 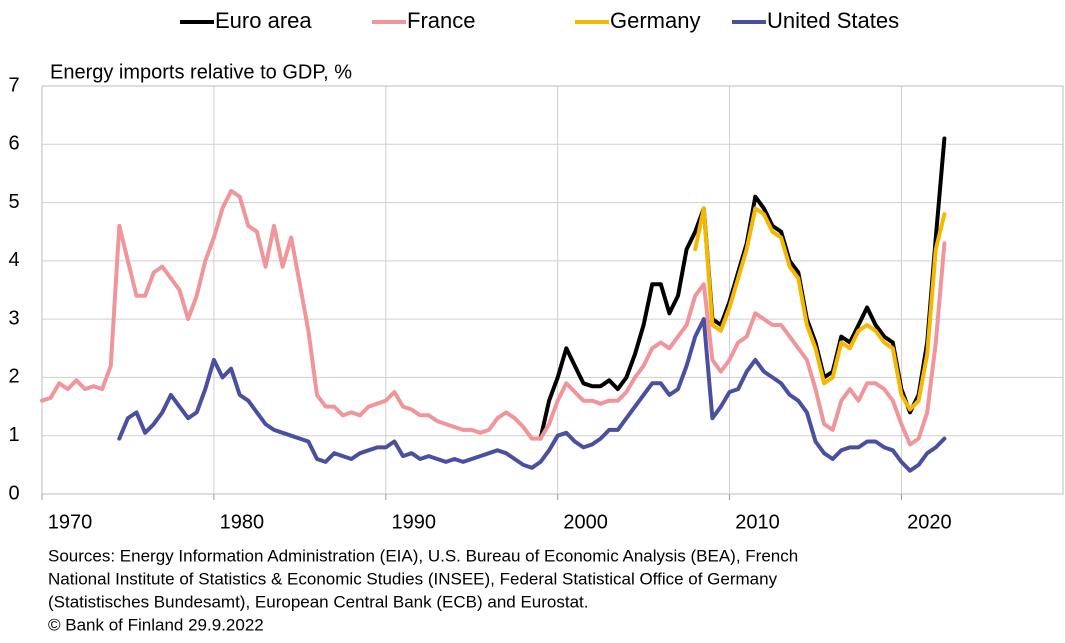 What do you see at coordinates (13, 202) in the screenshot?
I see `y-tick-label: 5` at bounding box center [13, 202].